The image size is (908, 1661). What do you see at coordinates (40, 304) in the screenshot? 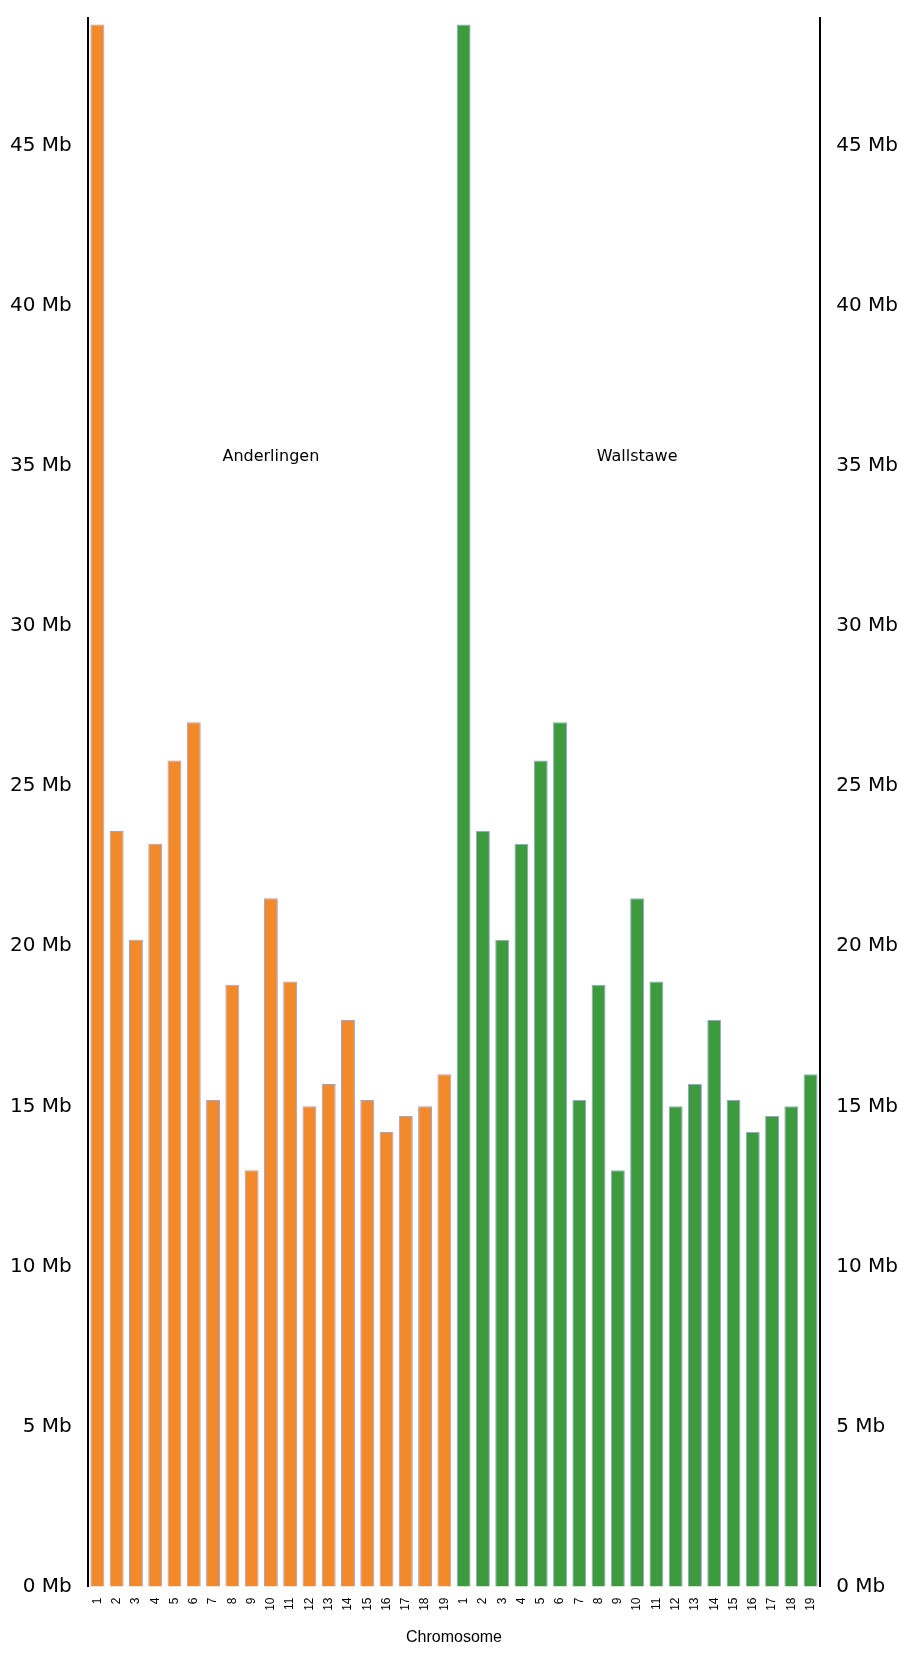
I see `y-tick-label: 40 Mb` at bounding box center [40, 304].